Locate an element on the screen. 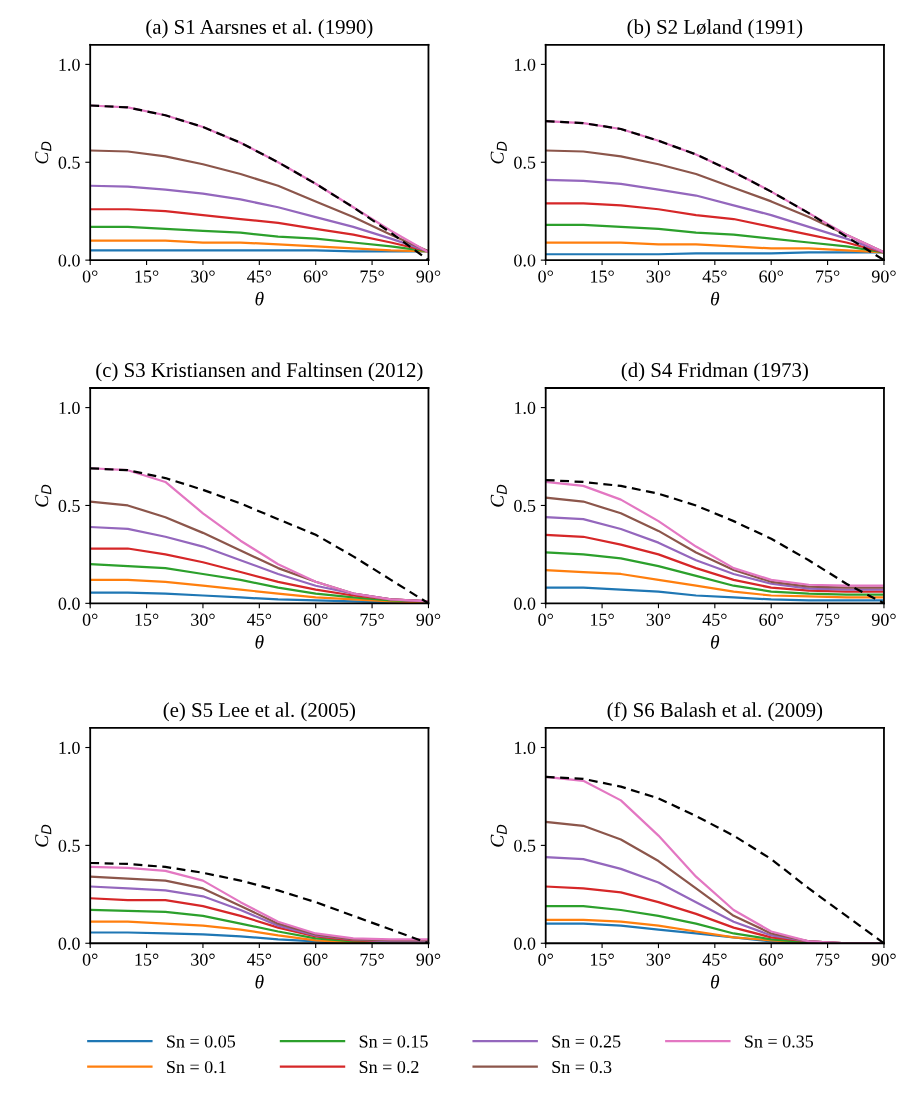  chart-title: (d) S4 Fridman (1973) is located at coordinates (714, 372).